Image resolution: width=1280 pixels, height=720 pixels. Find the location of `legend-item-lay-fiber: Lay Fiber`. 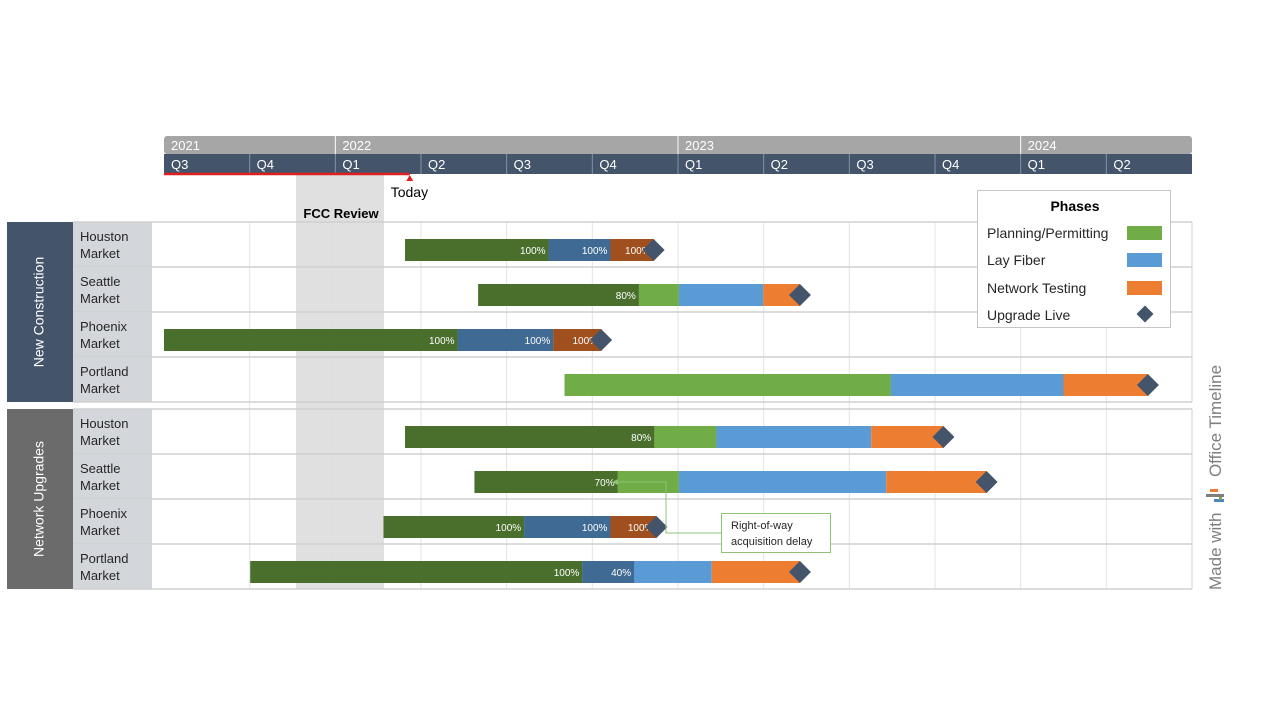

legend-item-lay-fiber: Lay Fiber is located at coordinates (1077, 260).